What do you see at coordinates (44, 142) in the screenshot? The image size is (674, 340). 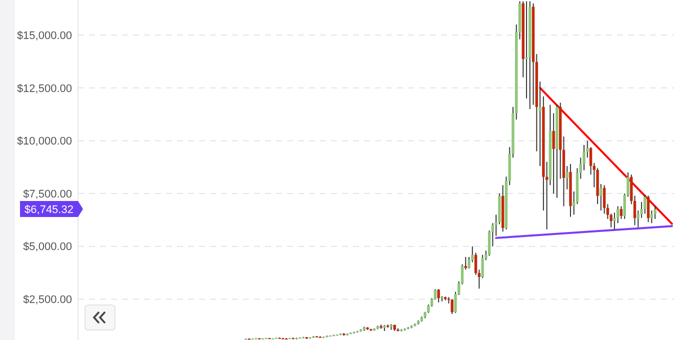 I see `y-tick-label: $10,000.00` at bounding box center [44, 142].